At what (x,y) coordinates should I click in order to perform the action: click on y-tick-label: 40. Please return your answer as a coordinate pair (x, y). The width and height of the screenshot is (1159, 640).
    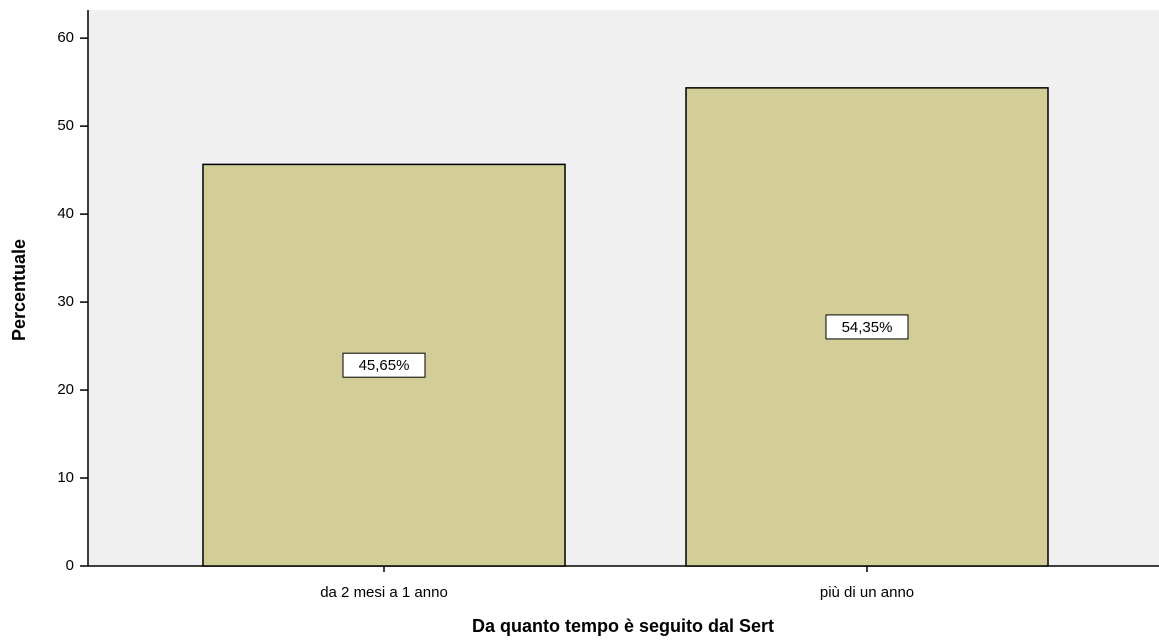
    Looking at the image, I should click on (65, 213).